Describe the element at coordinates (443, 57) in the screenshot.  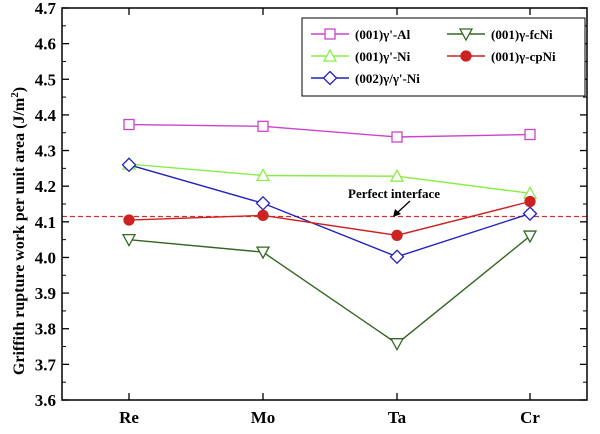
I see `legend-box` at that location.